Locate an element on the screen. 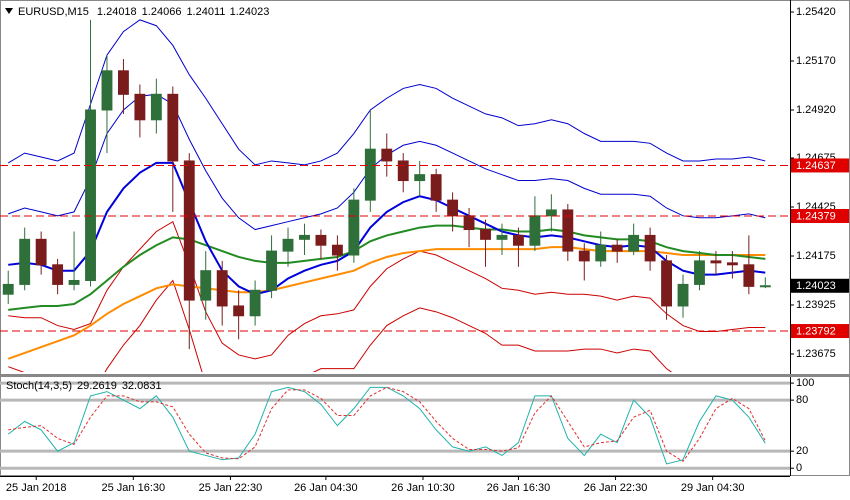 The width and height of the screenshot is (850, 500). symbol: EURUSD,M15 is located at coordinates (53, 12).